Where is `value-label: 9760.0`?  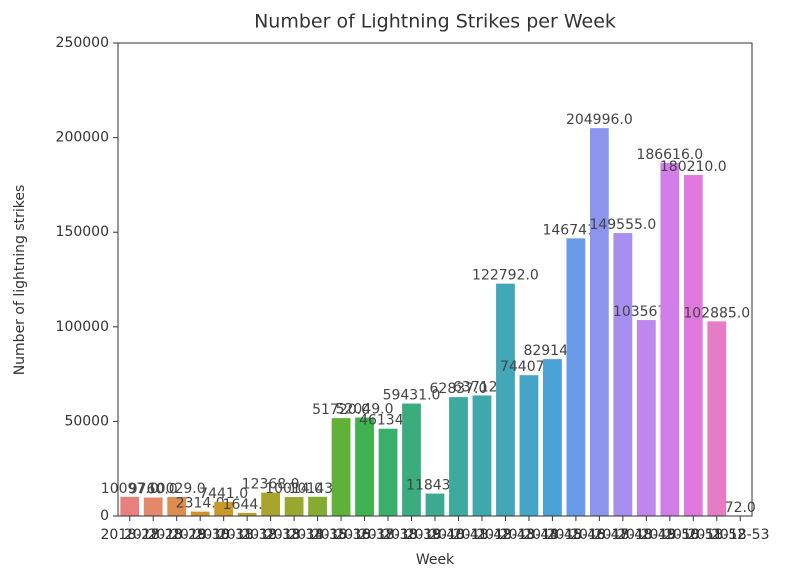 value-label: 9760.0 is located at coordinates (153, 490).